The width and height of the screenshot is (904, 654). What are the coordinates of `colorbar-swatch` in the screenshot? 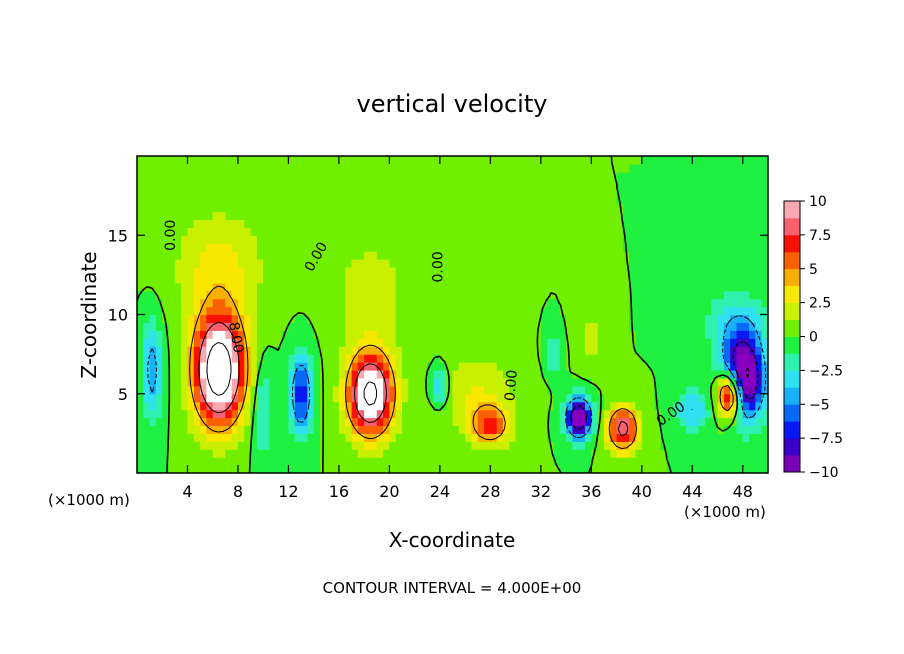 It's located at (792, 379).